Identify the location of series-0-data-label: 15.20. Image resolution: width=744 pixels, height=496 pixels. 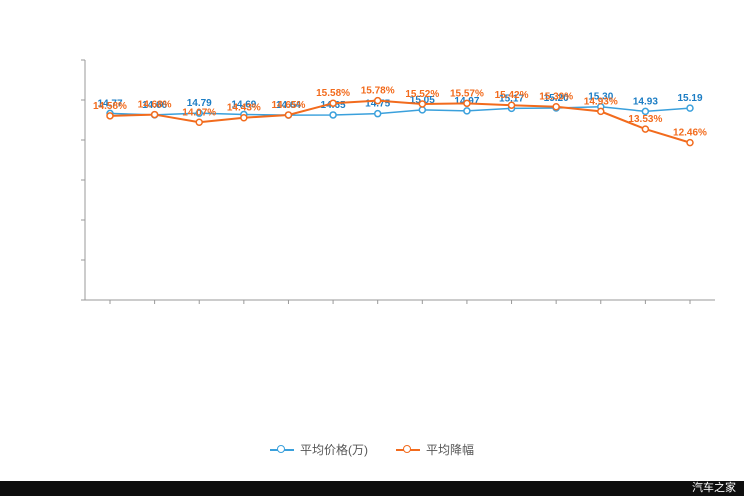
(556, 98).